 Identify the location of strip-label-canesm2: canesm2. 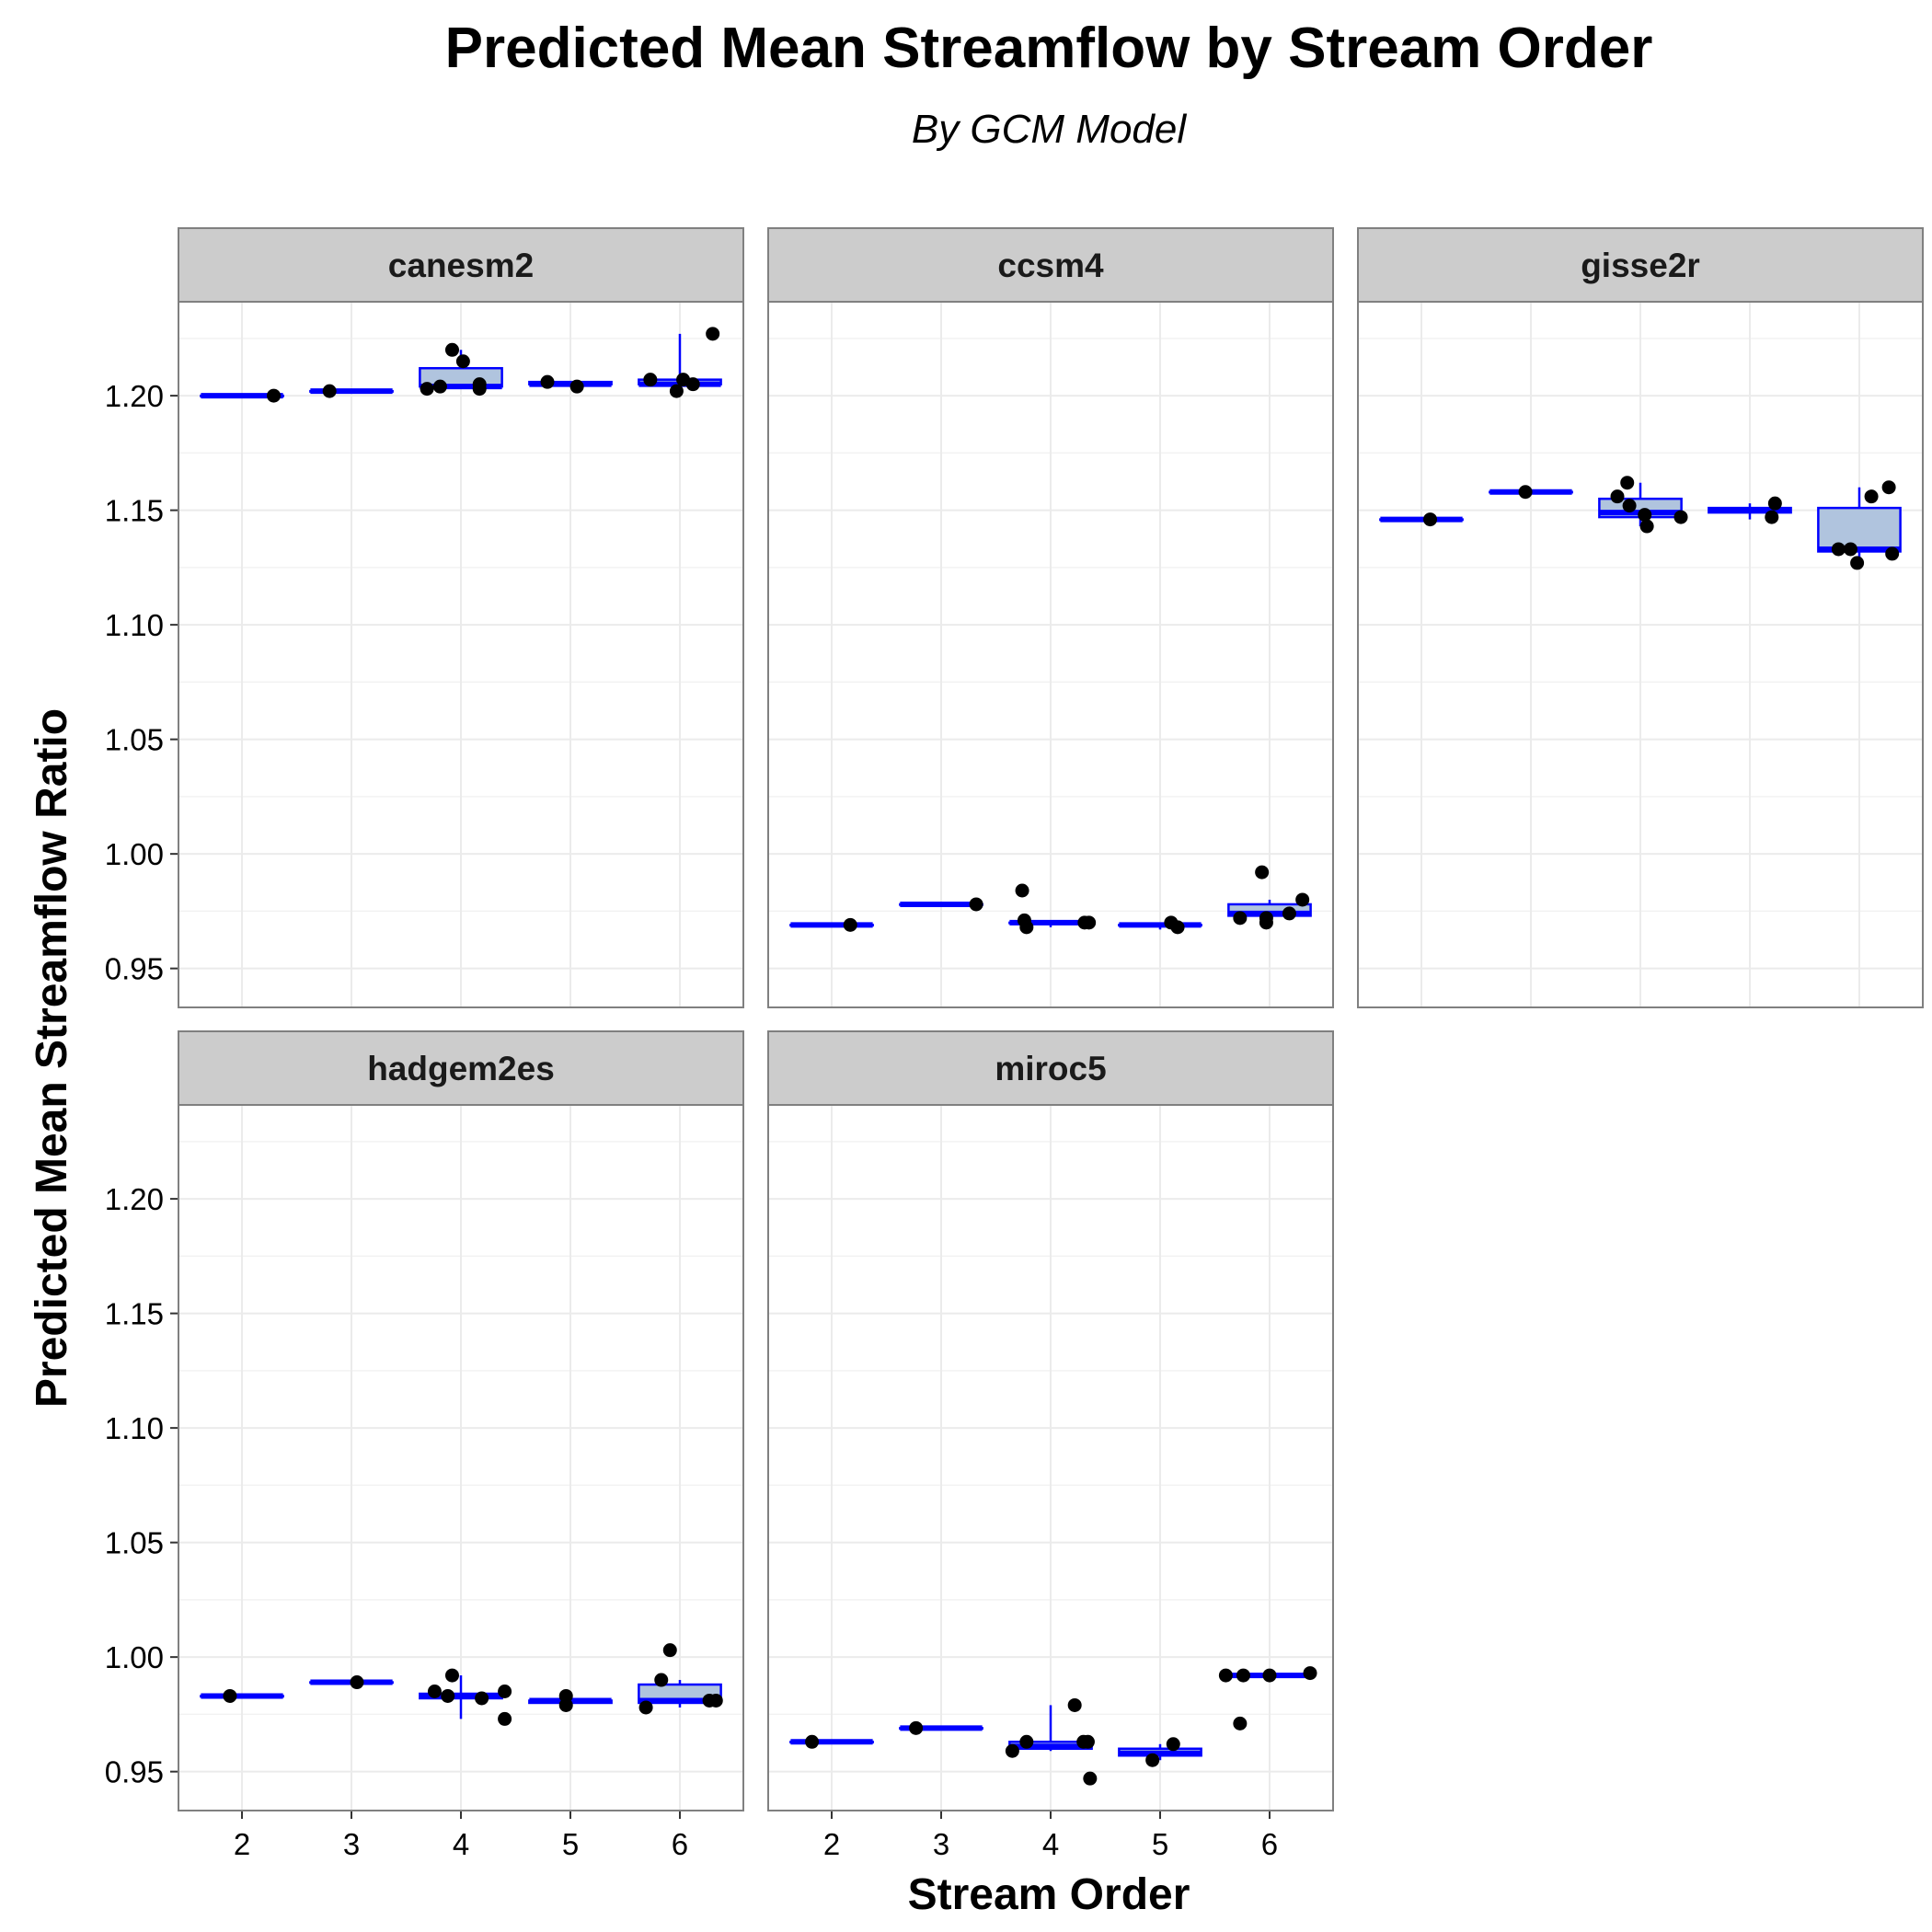
(461, 265).